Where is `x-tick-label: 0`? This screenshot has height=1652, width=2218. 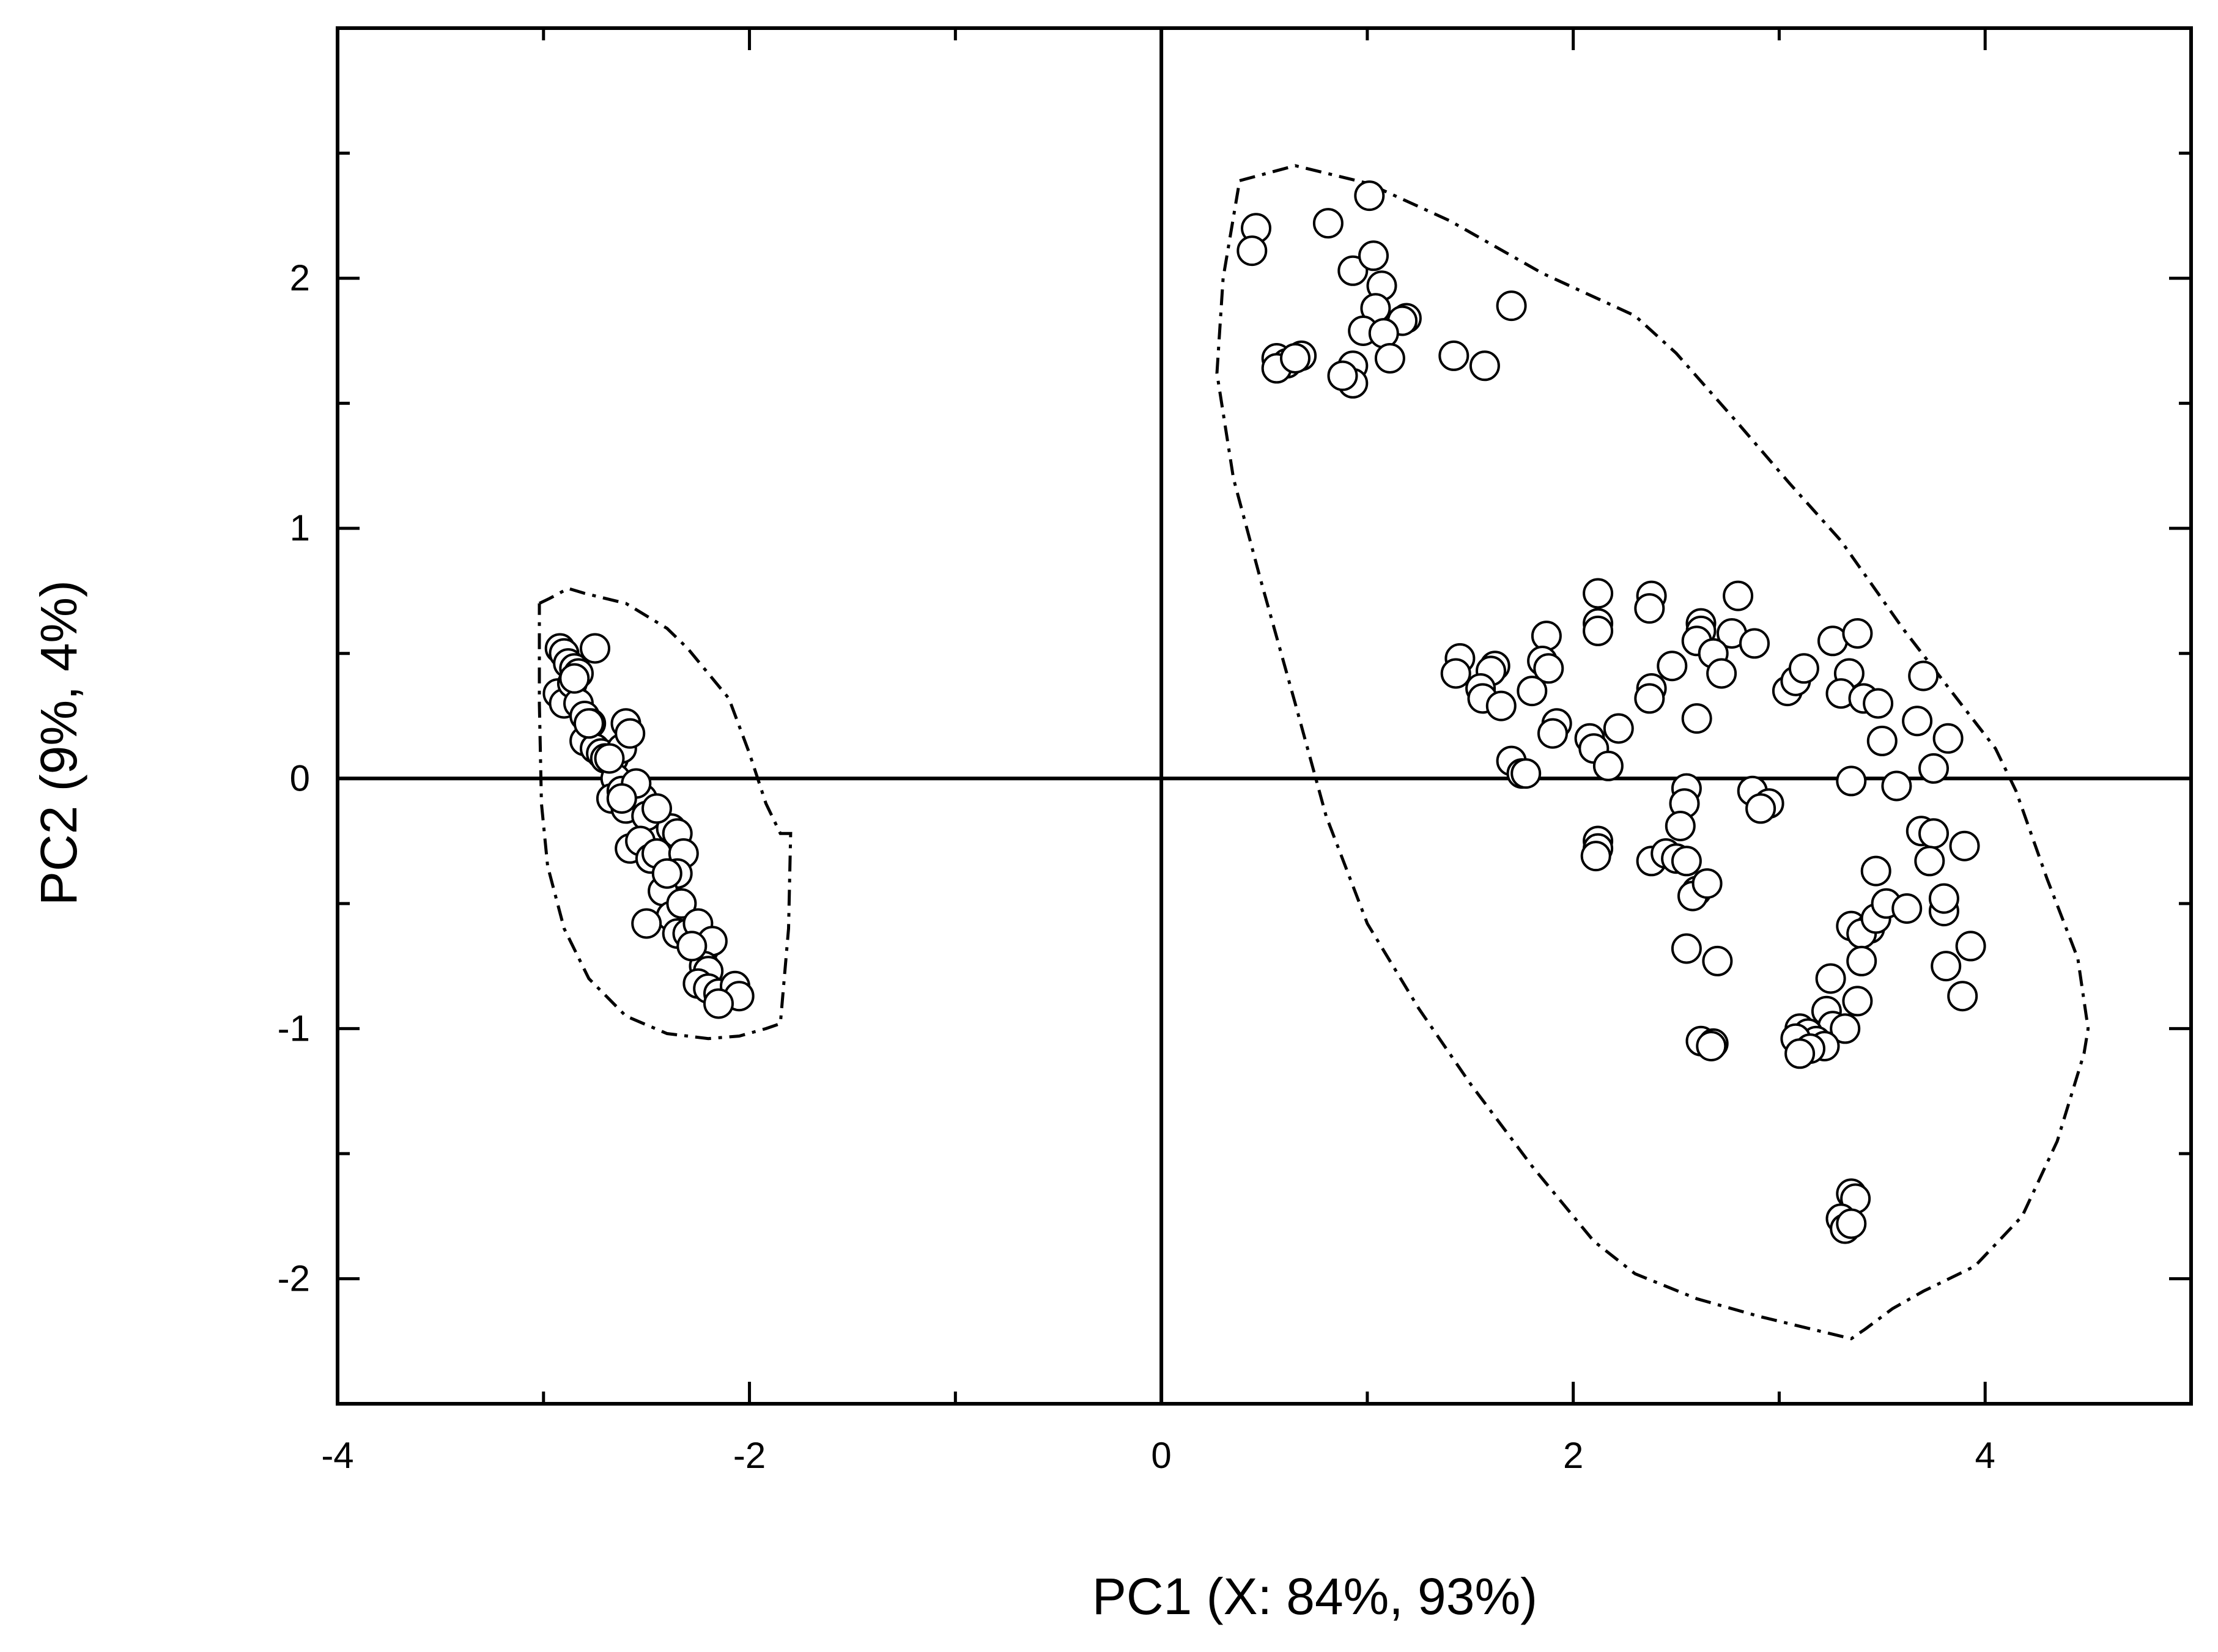
x-tick-label: 0 is located at coordinates (1161, 1455).